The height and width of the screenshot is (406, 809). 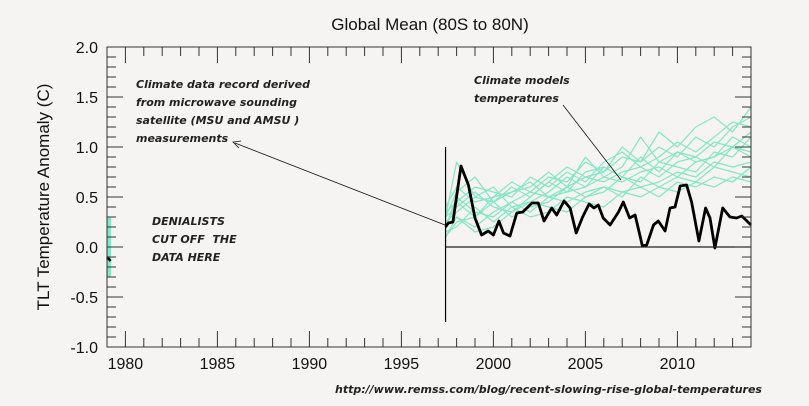 I want to click on chart-title: Global Mean (80S to 80N), so click(x=430, y=24).